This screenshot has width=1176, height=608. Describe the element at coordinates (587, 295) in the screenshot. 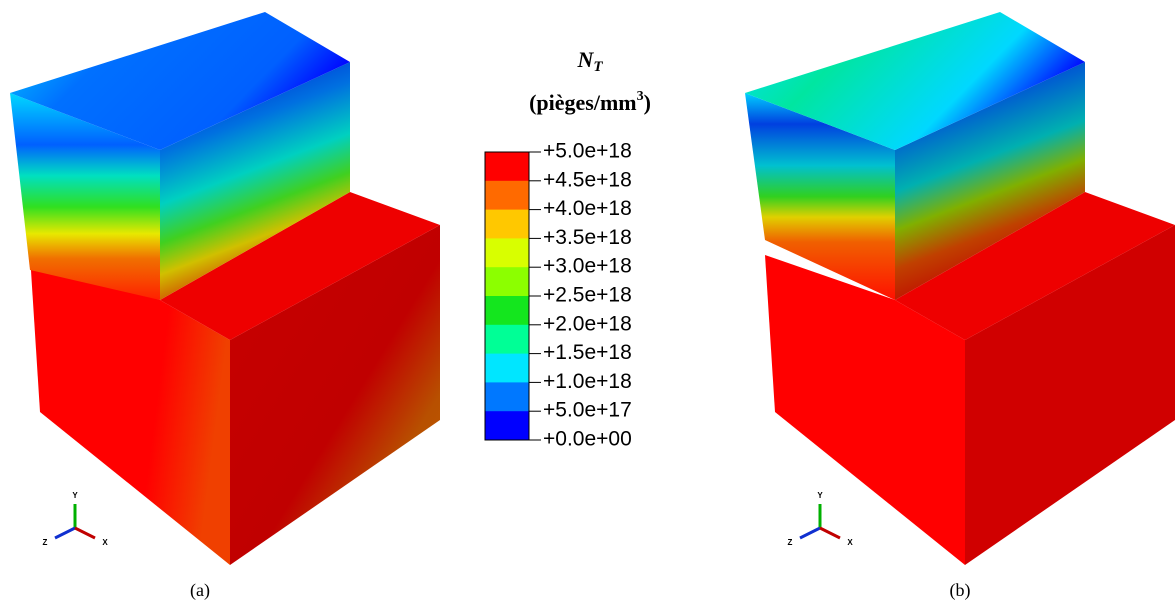

I see `legend-label: +2.5e+18` at that location.